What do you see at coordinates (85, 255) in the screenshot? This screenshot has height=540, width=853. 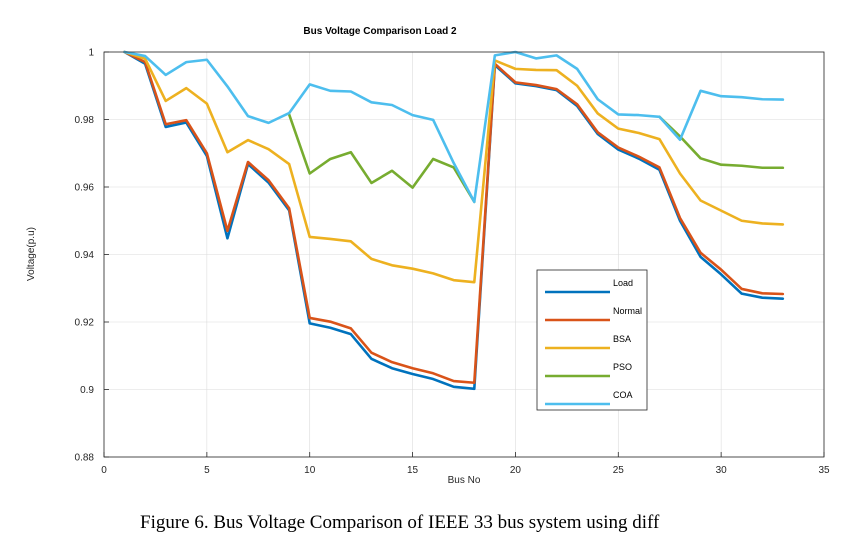 I see `y-tick-label: 0.94` at bounding box center [85, 255].